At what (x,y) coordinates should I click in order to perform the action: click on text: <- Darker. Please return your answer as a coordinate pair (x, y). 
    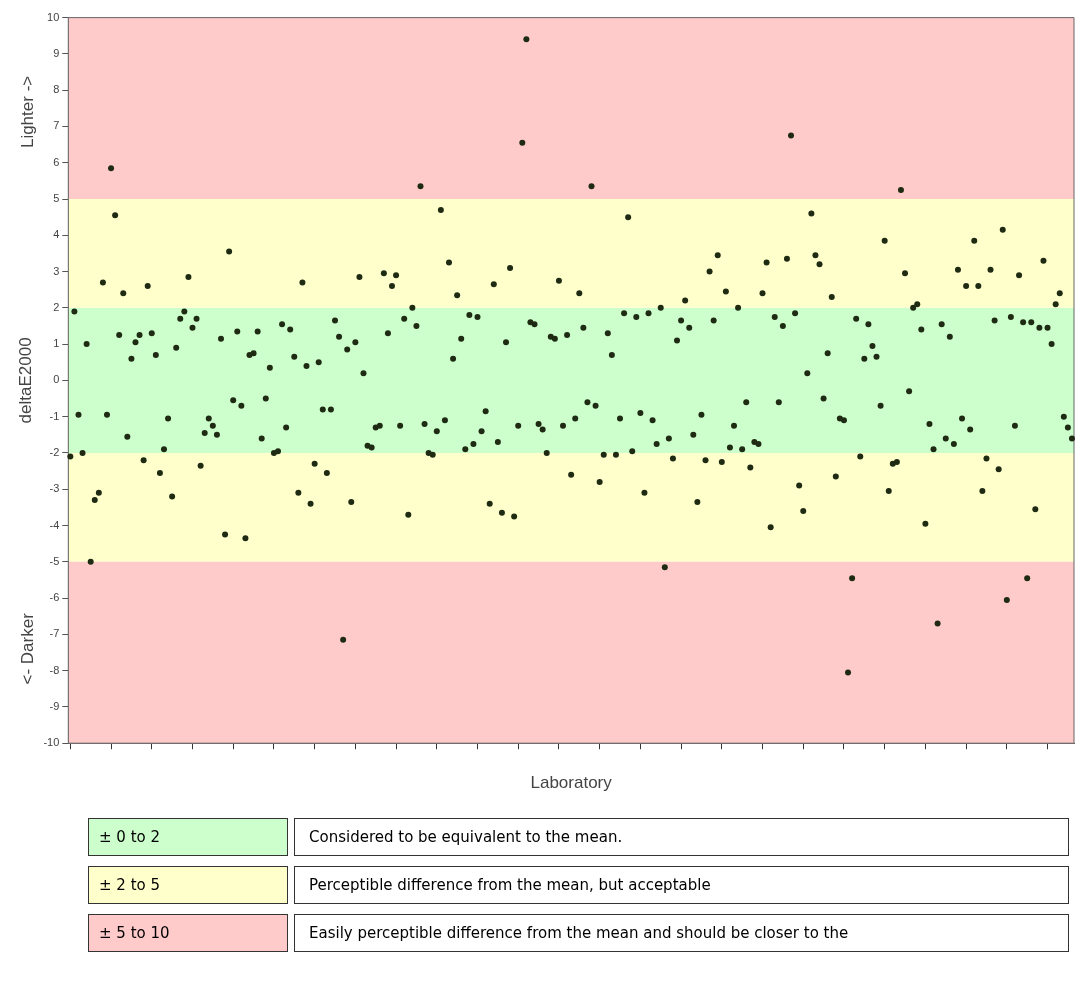
    Looking at the image, I should click on (27, 648).